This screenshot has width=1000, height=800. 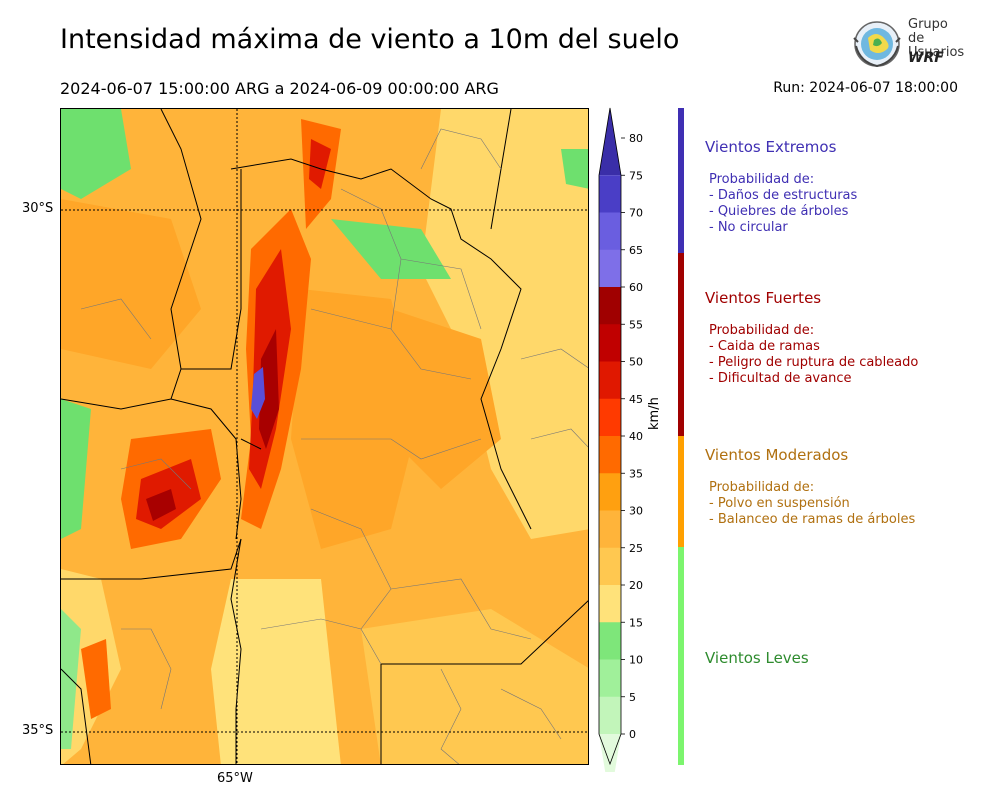 I want to click on category-title: Vientos Fuertes, so click(x=763, y=298).